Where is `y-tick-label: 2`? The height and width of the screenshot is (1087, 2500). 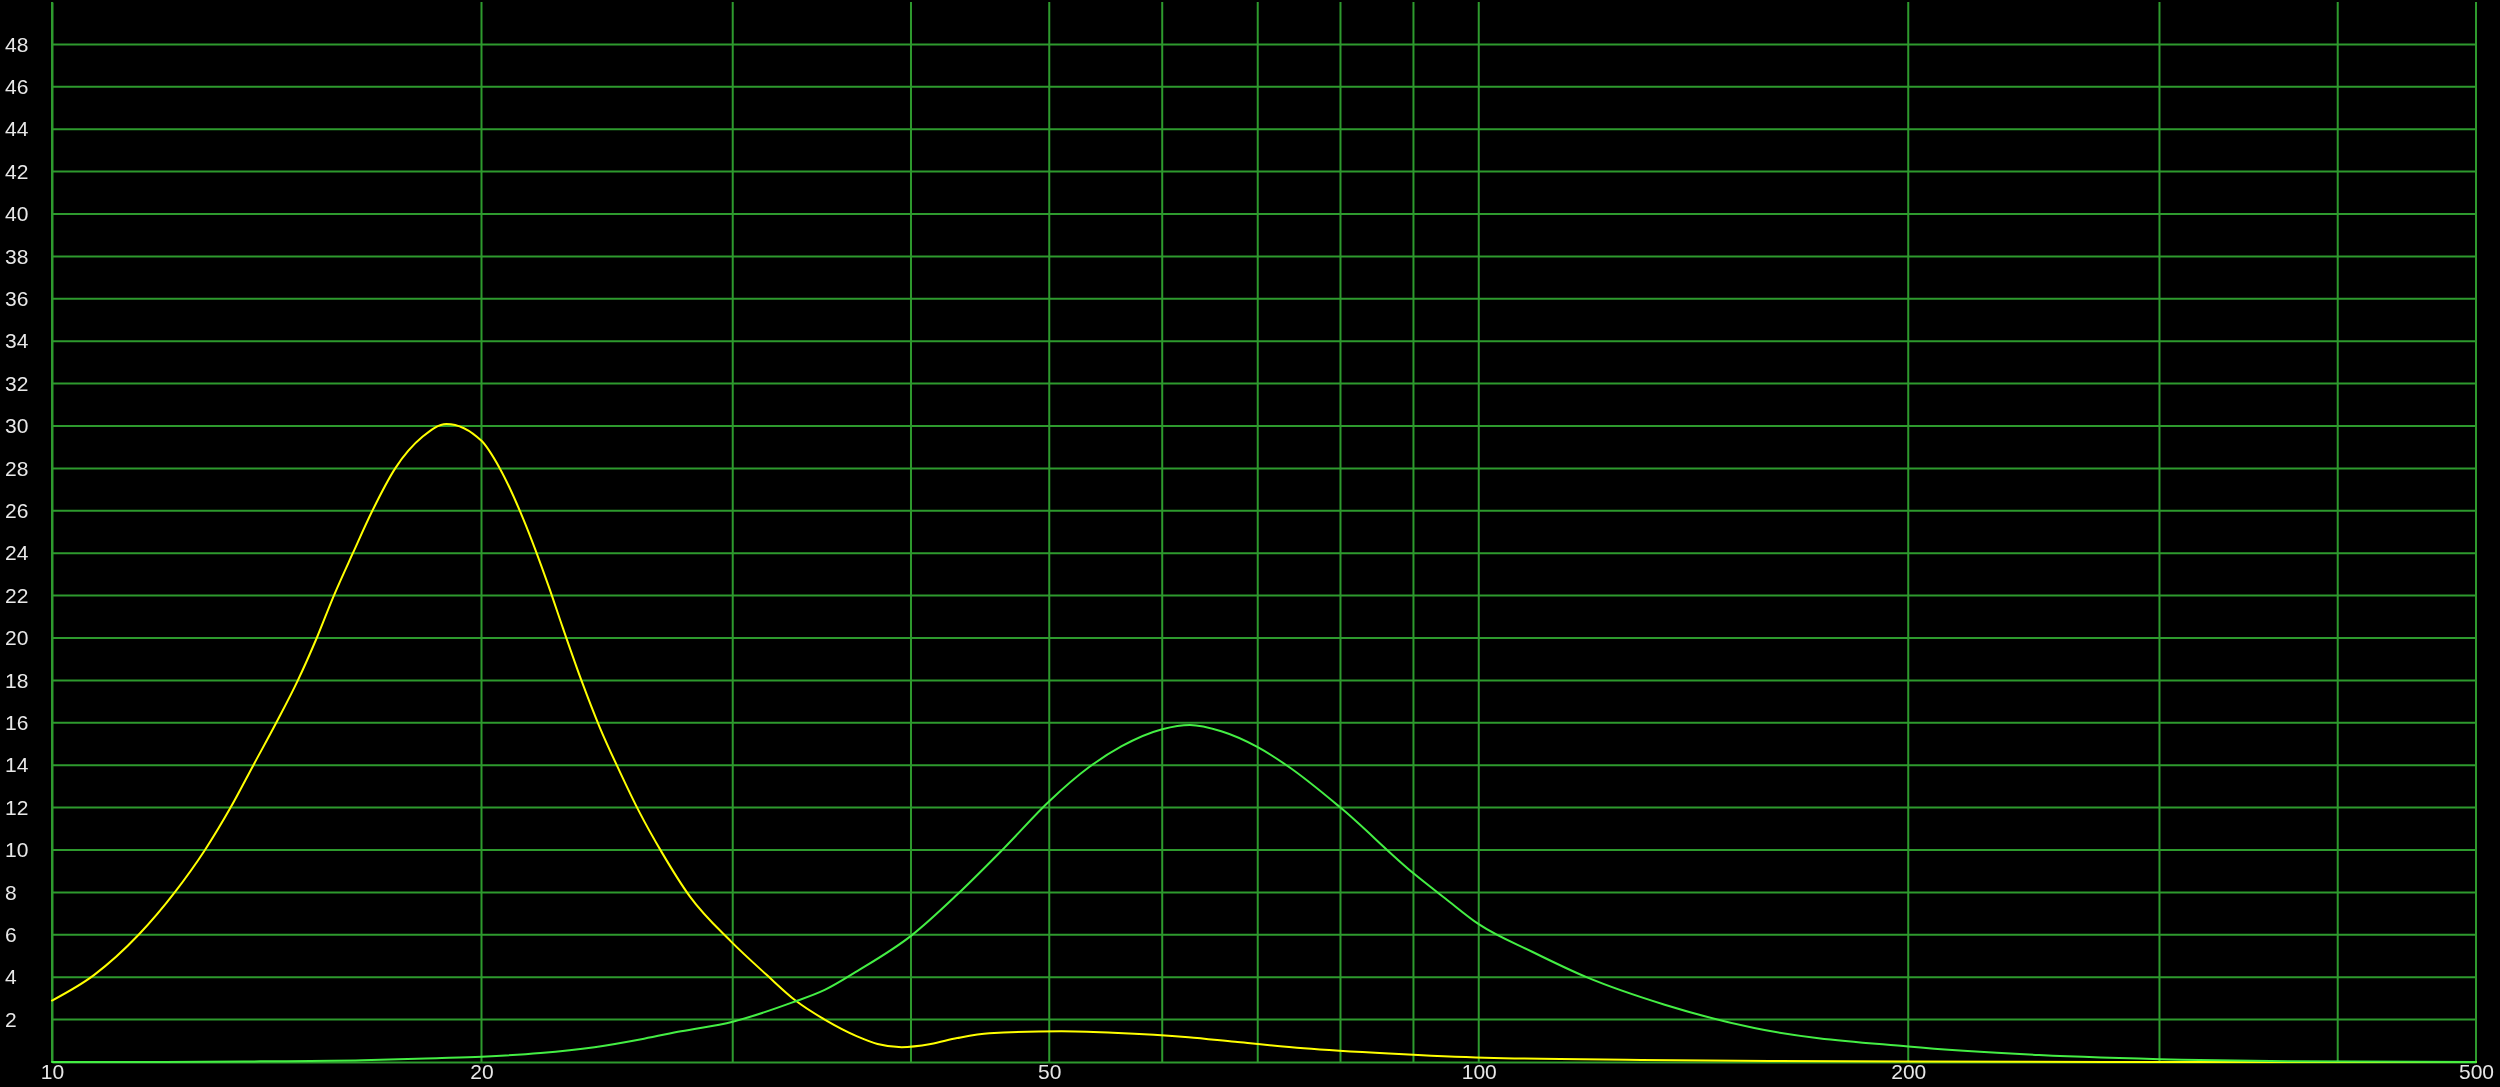 y-tick-label: 2 is located at coordinates (11, 1019).